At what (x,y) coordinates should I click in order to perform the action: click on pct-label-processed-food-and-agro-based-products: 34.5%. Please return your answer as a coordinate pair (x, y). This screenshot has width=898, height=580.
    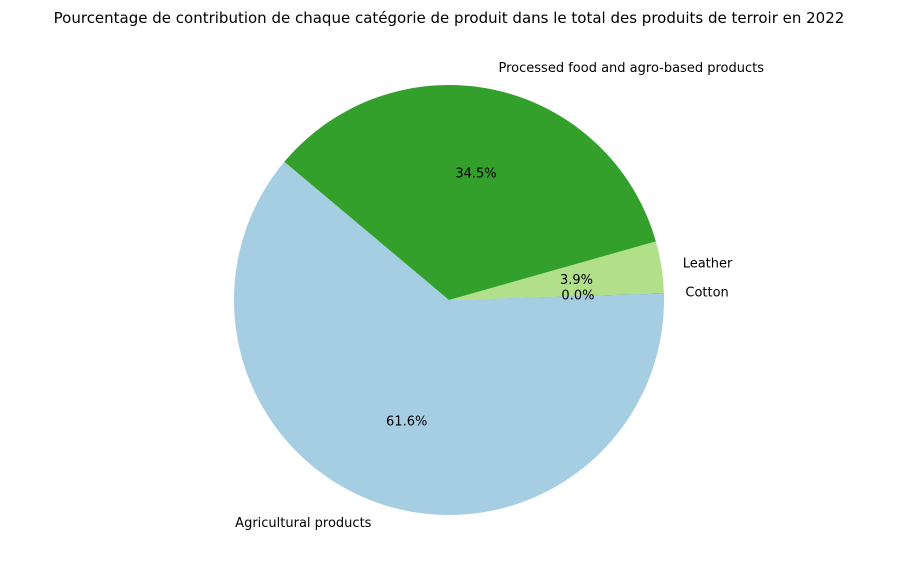
    Looking at the image, I should click on (475, 173).